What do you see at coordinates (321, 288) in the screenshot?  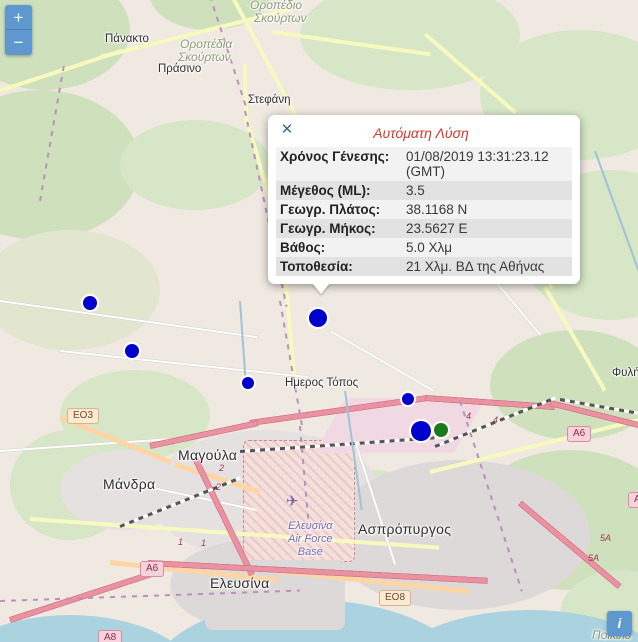 I see `popup-pointer` at bounding box center [321, 288].